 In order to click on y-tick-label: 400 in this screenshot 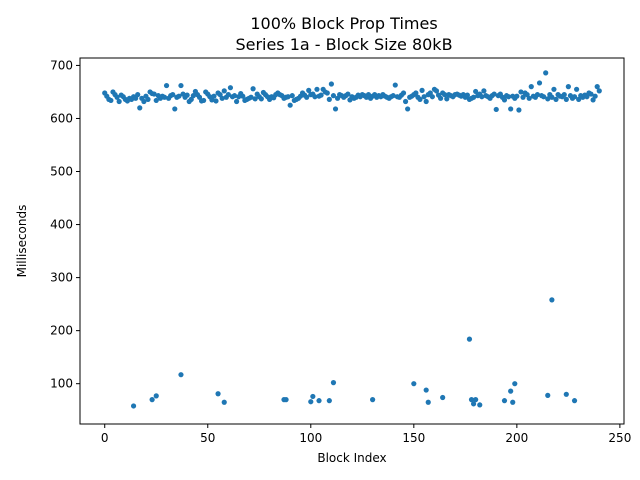, I will do `click(61, 225)`.